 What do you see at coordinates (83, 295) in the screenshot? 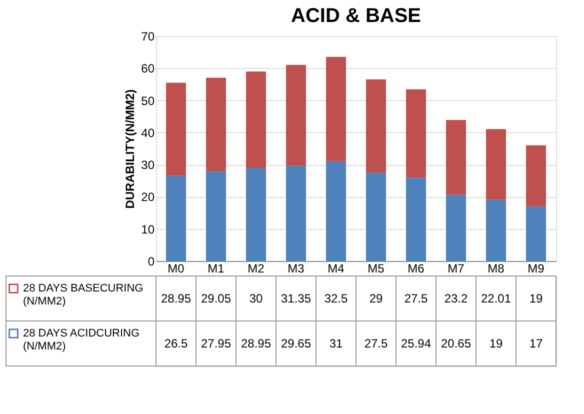
I see `legend-label: 28 DAYS BASECURING (N/MM2)` at bounding box center [83, 295].